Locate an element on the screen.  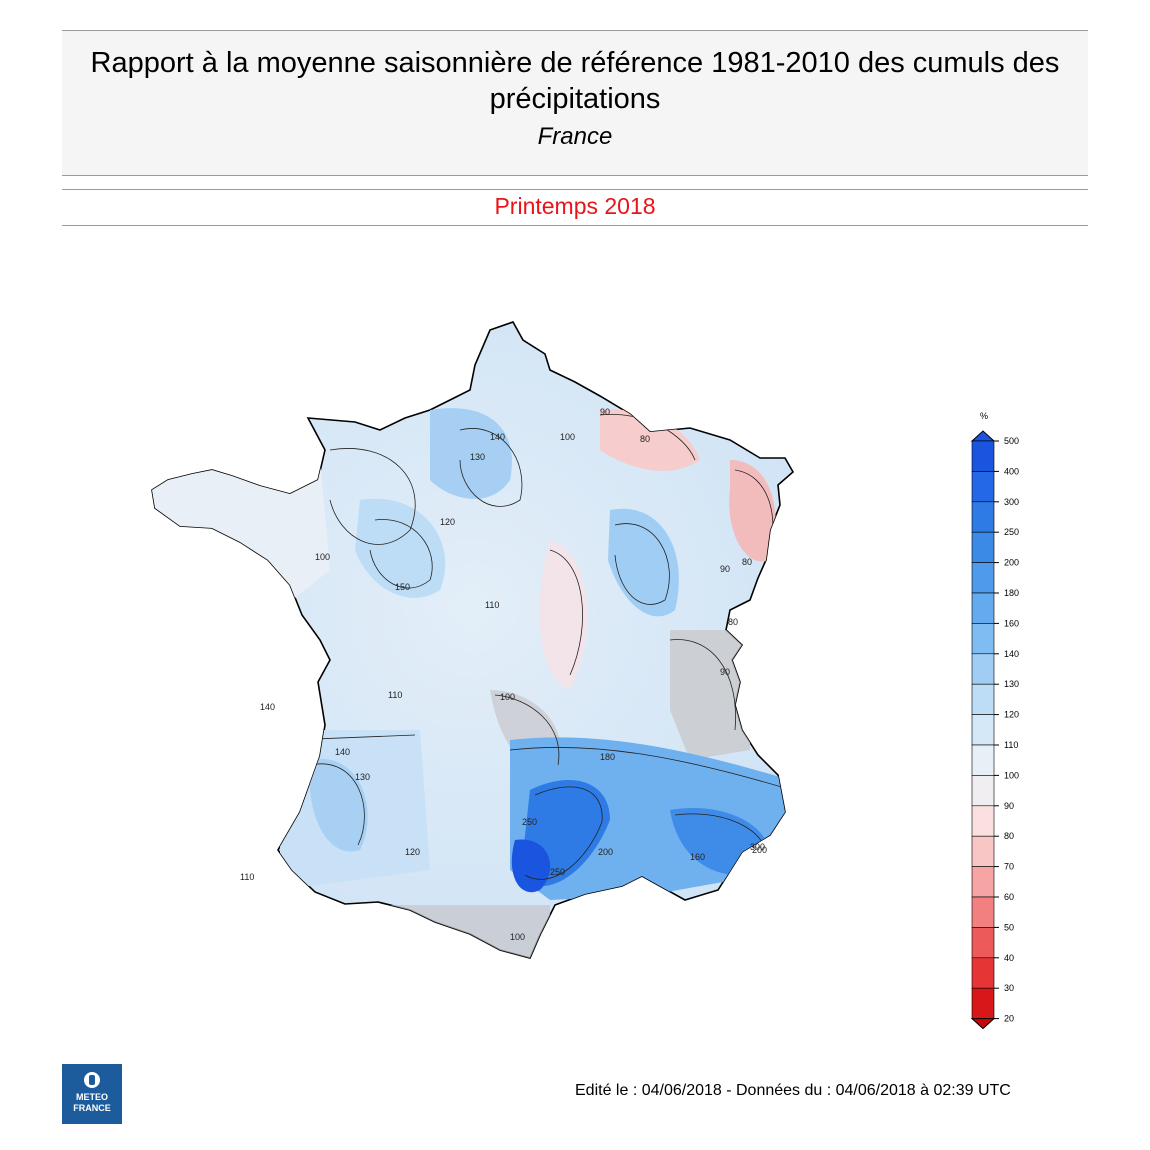
legend-label: 70 is located at coordinates (1009, 867).